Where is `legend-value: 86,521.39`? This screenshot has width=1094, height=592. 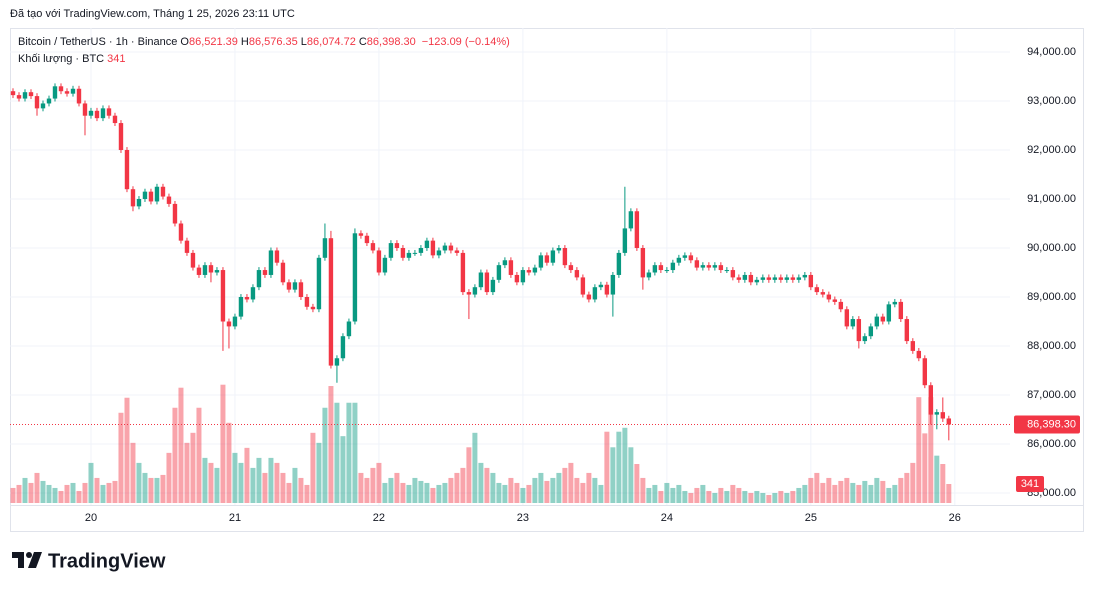
legend-value: 86,521.39 is located at coordinates (213, 42).